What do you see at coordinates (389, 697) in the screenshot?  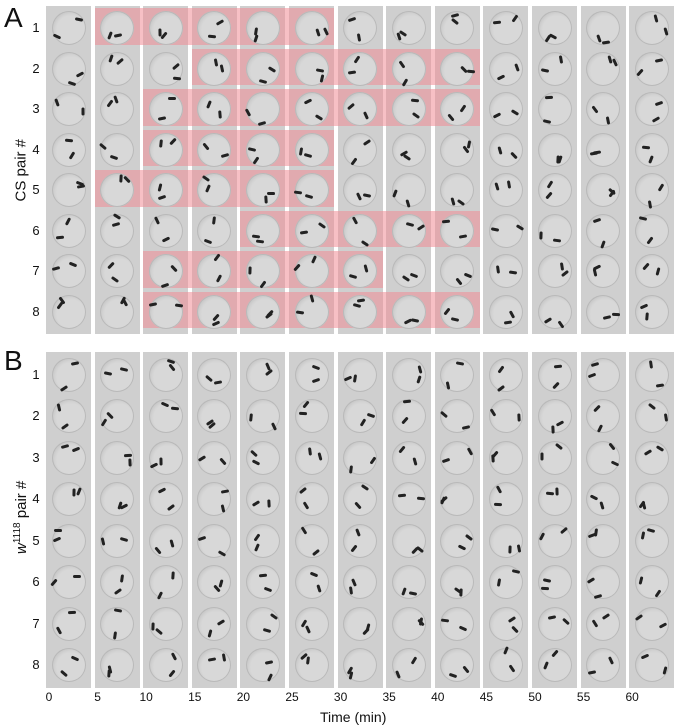 I see `x-tick-label: 35` at bounding box center [389, 697].